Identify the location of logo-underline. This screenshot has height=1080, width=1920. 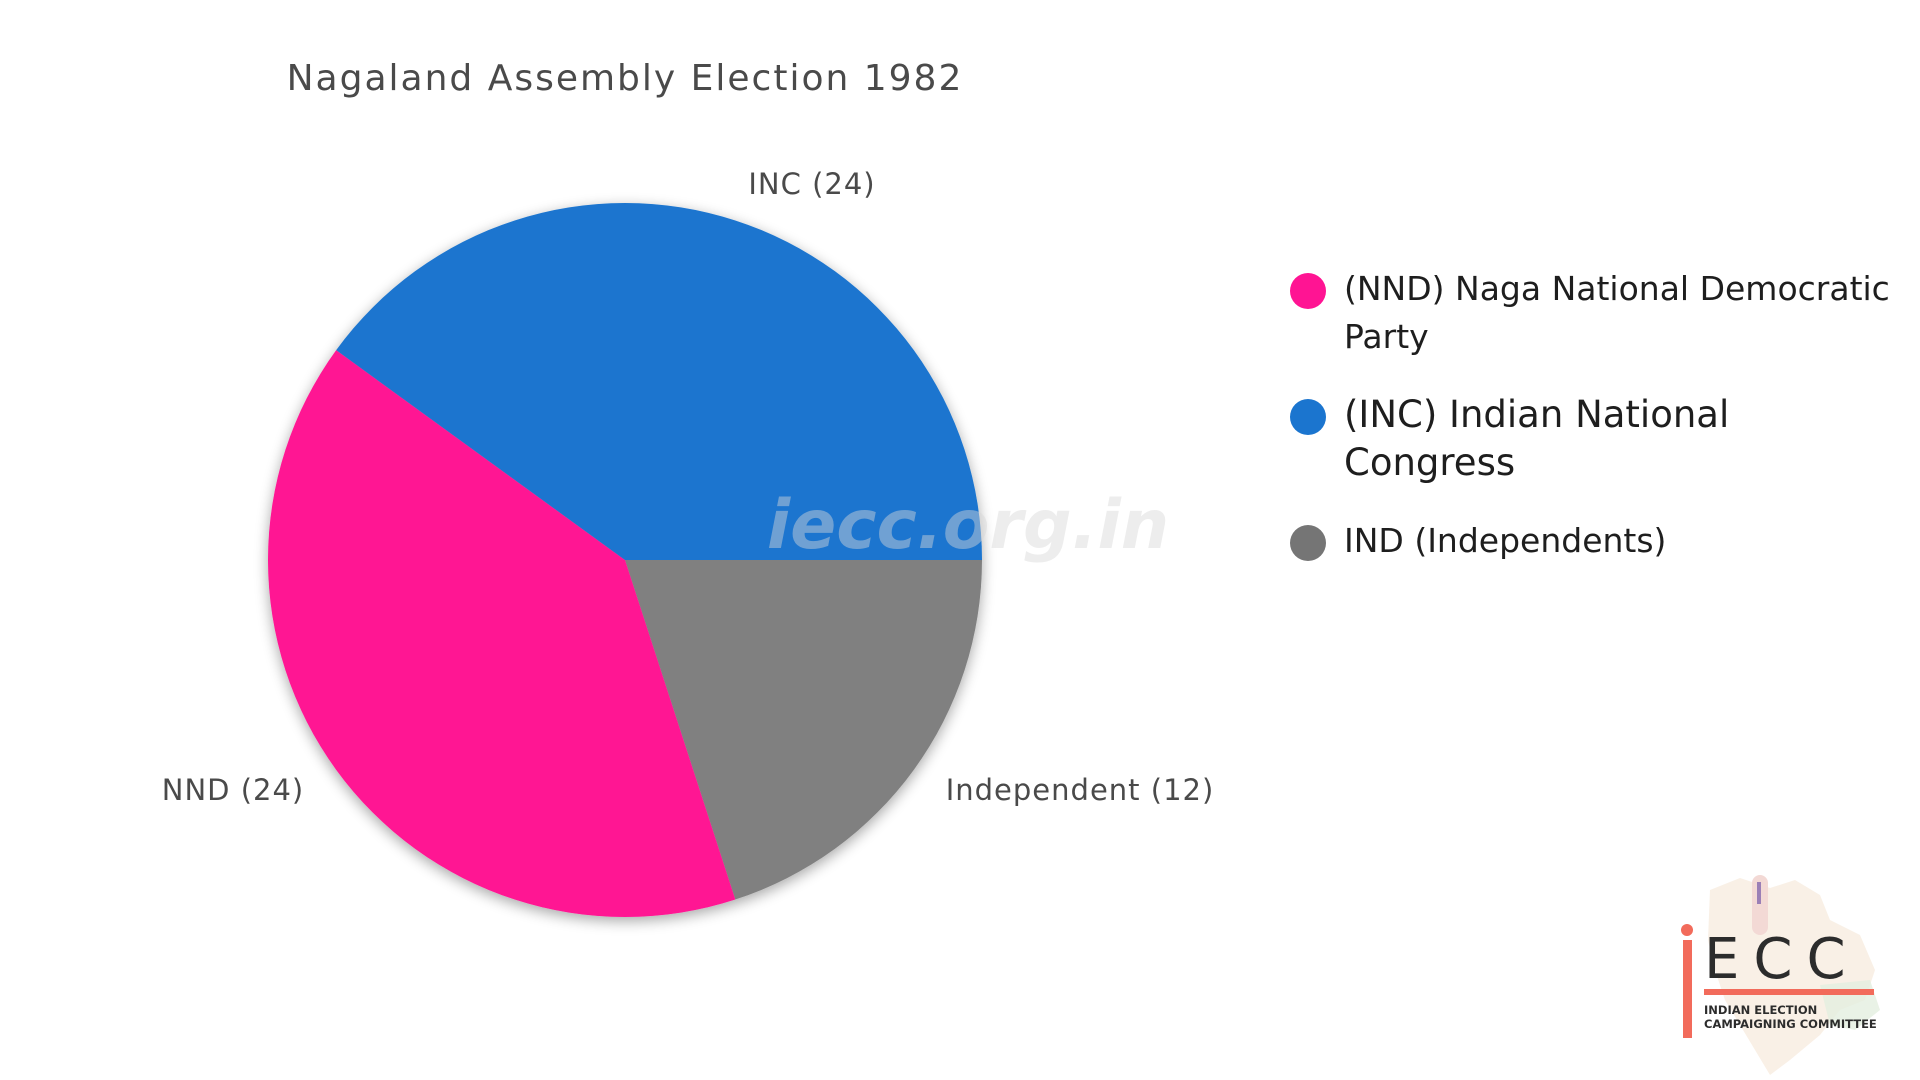
(1789, 992).